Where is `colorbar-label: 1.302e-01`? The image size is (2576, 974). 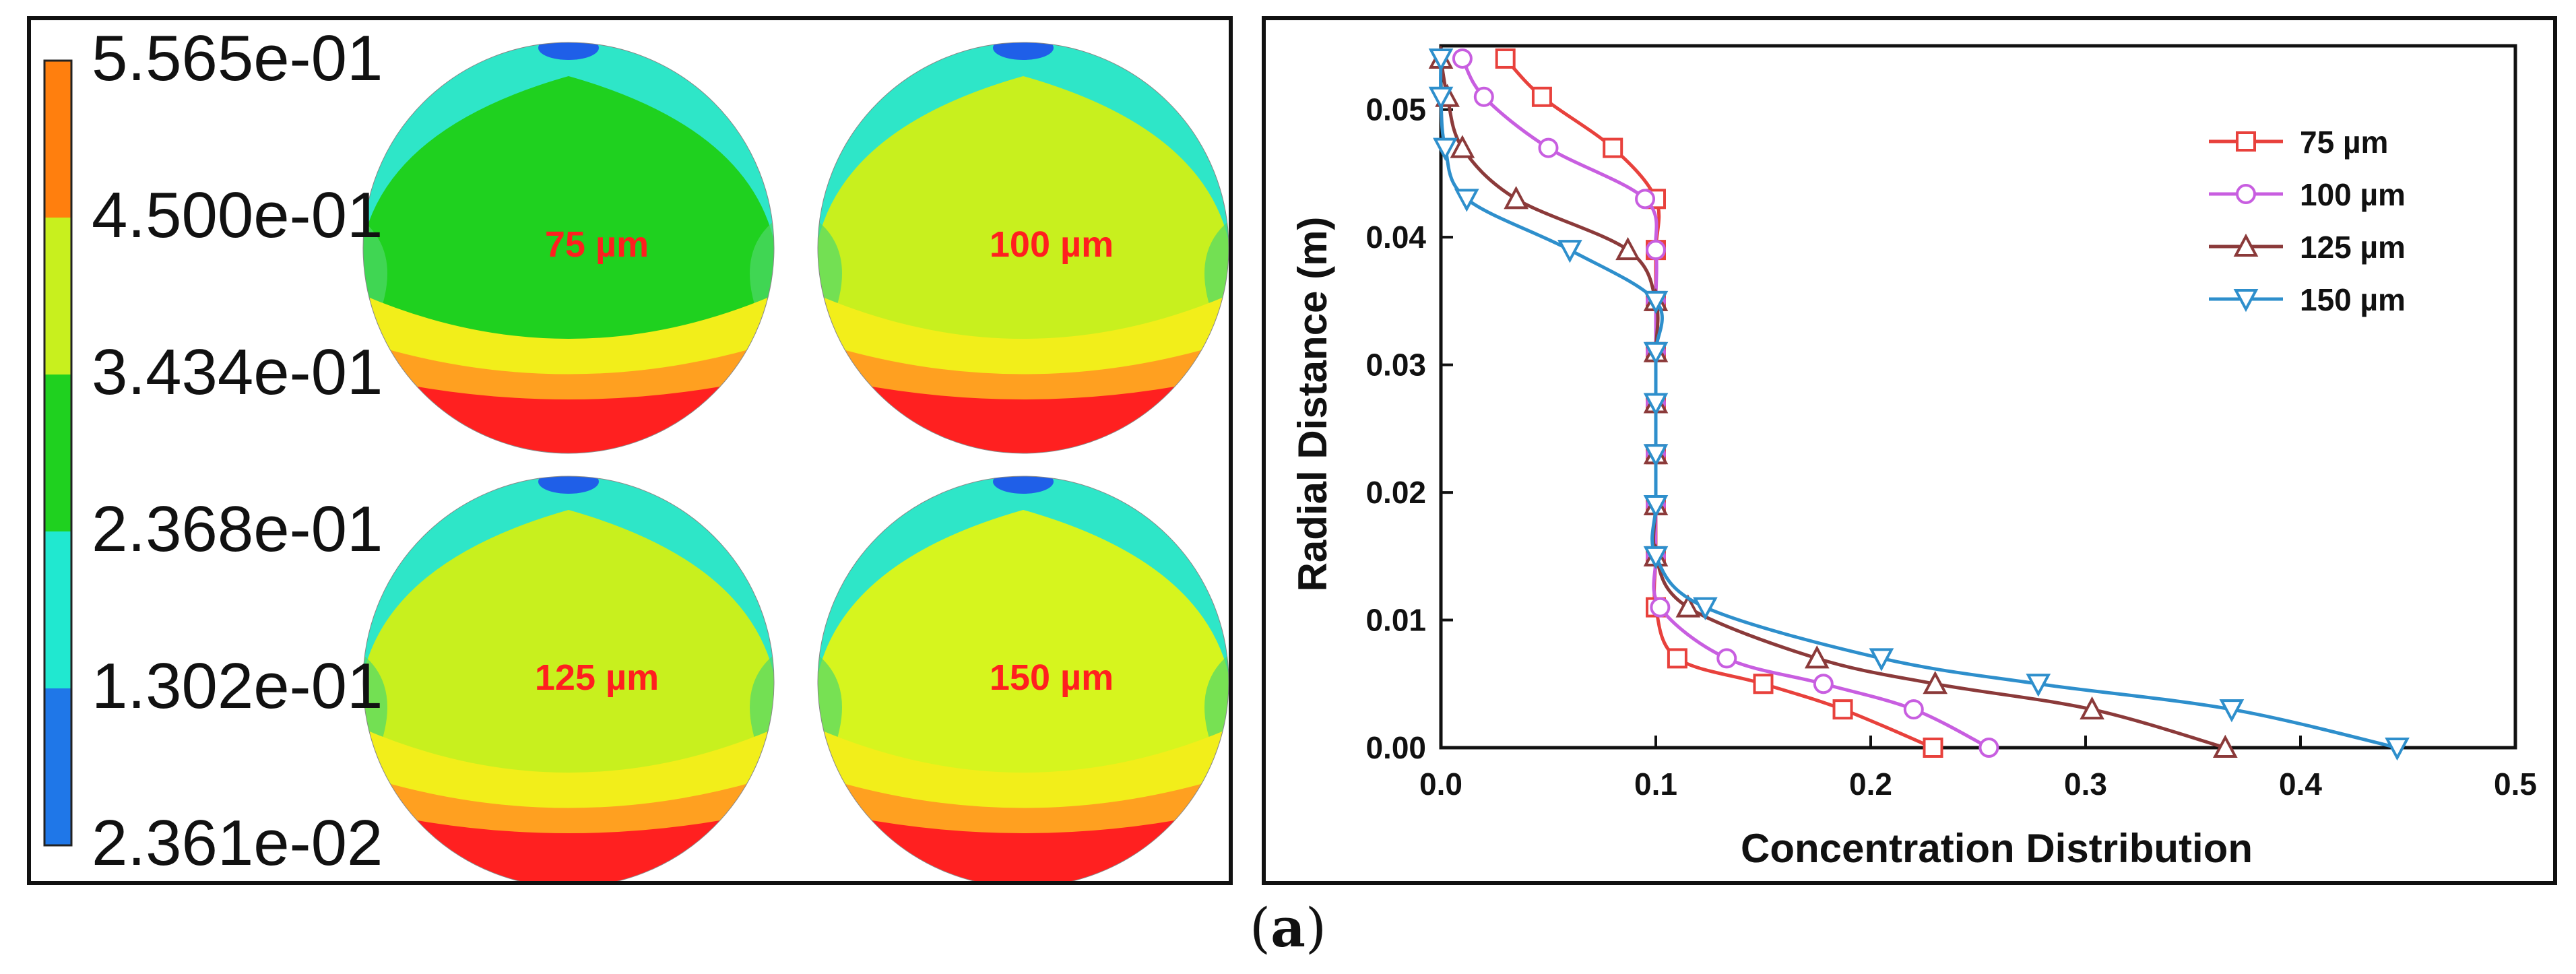 colorbar-label: 1.302e-01 is located at coordinates (237, 686).